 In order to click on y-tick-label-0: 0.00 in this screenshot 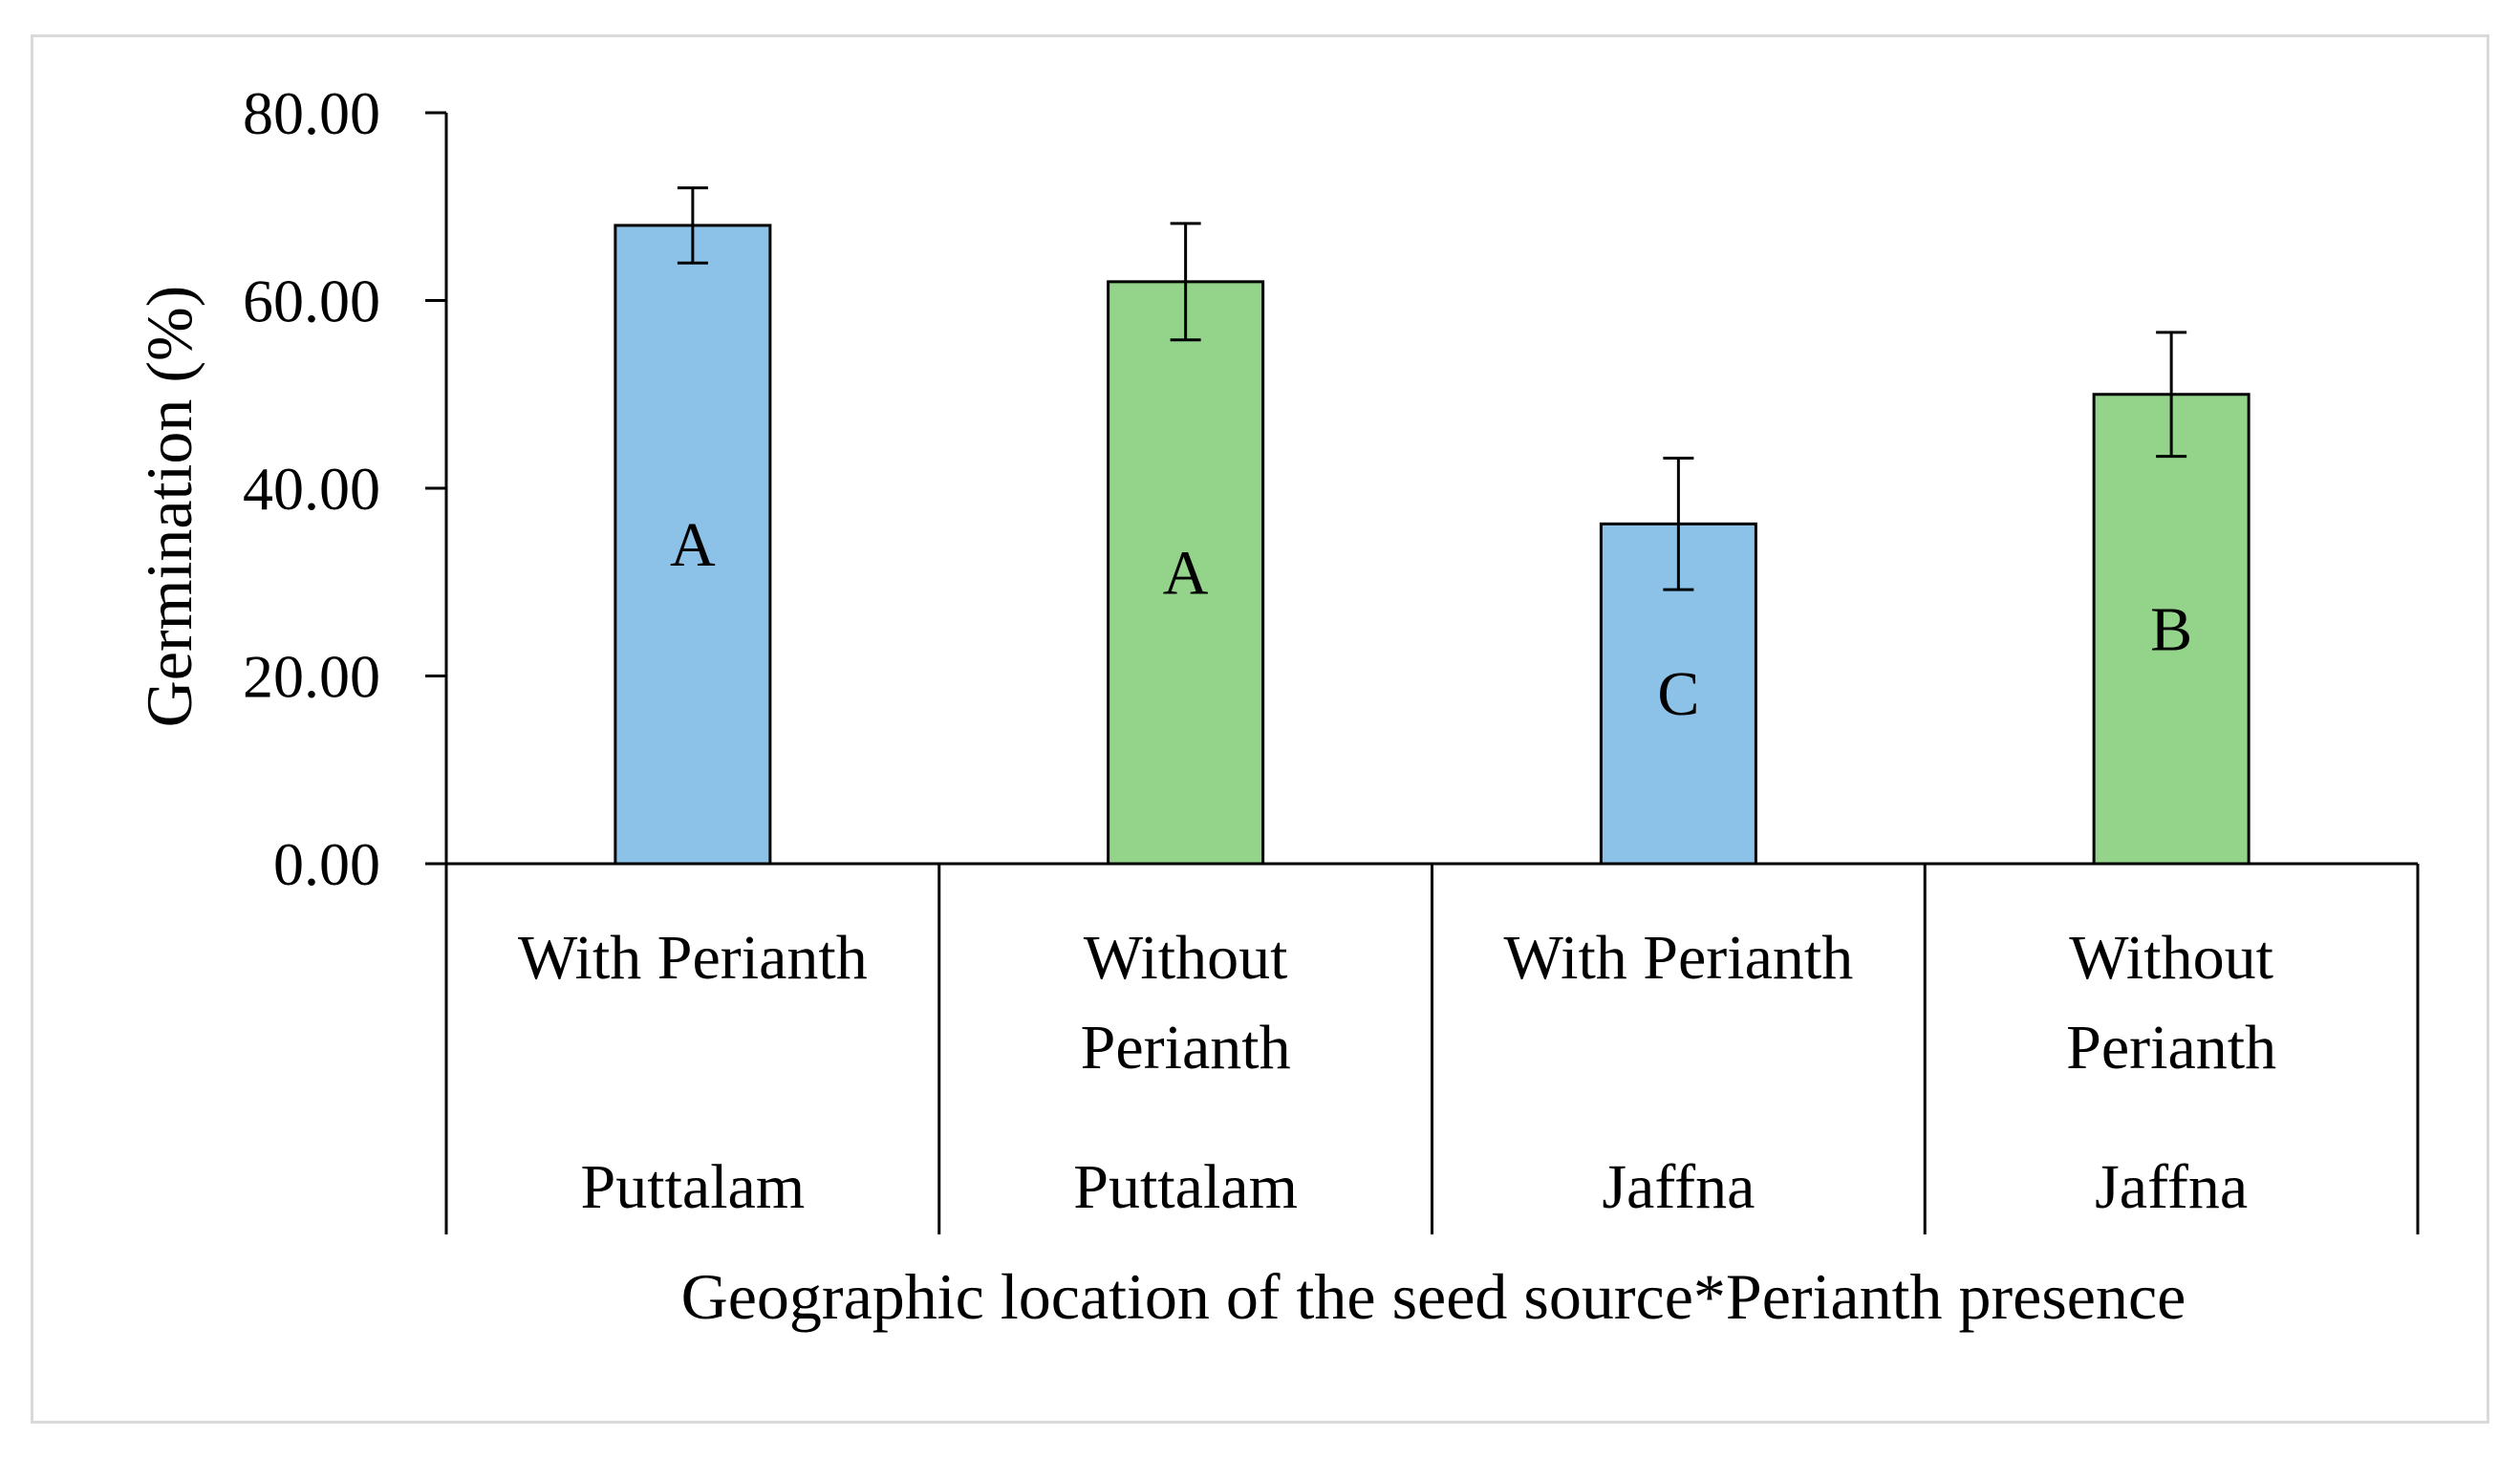, I will do `click(326, 864)`.